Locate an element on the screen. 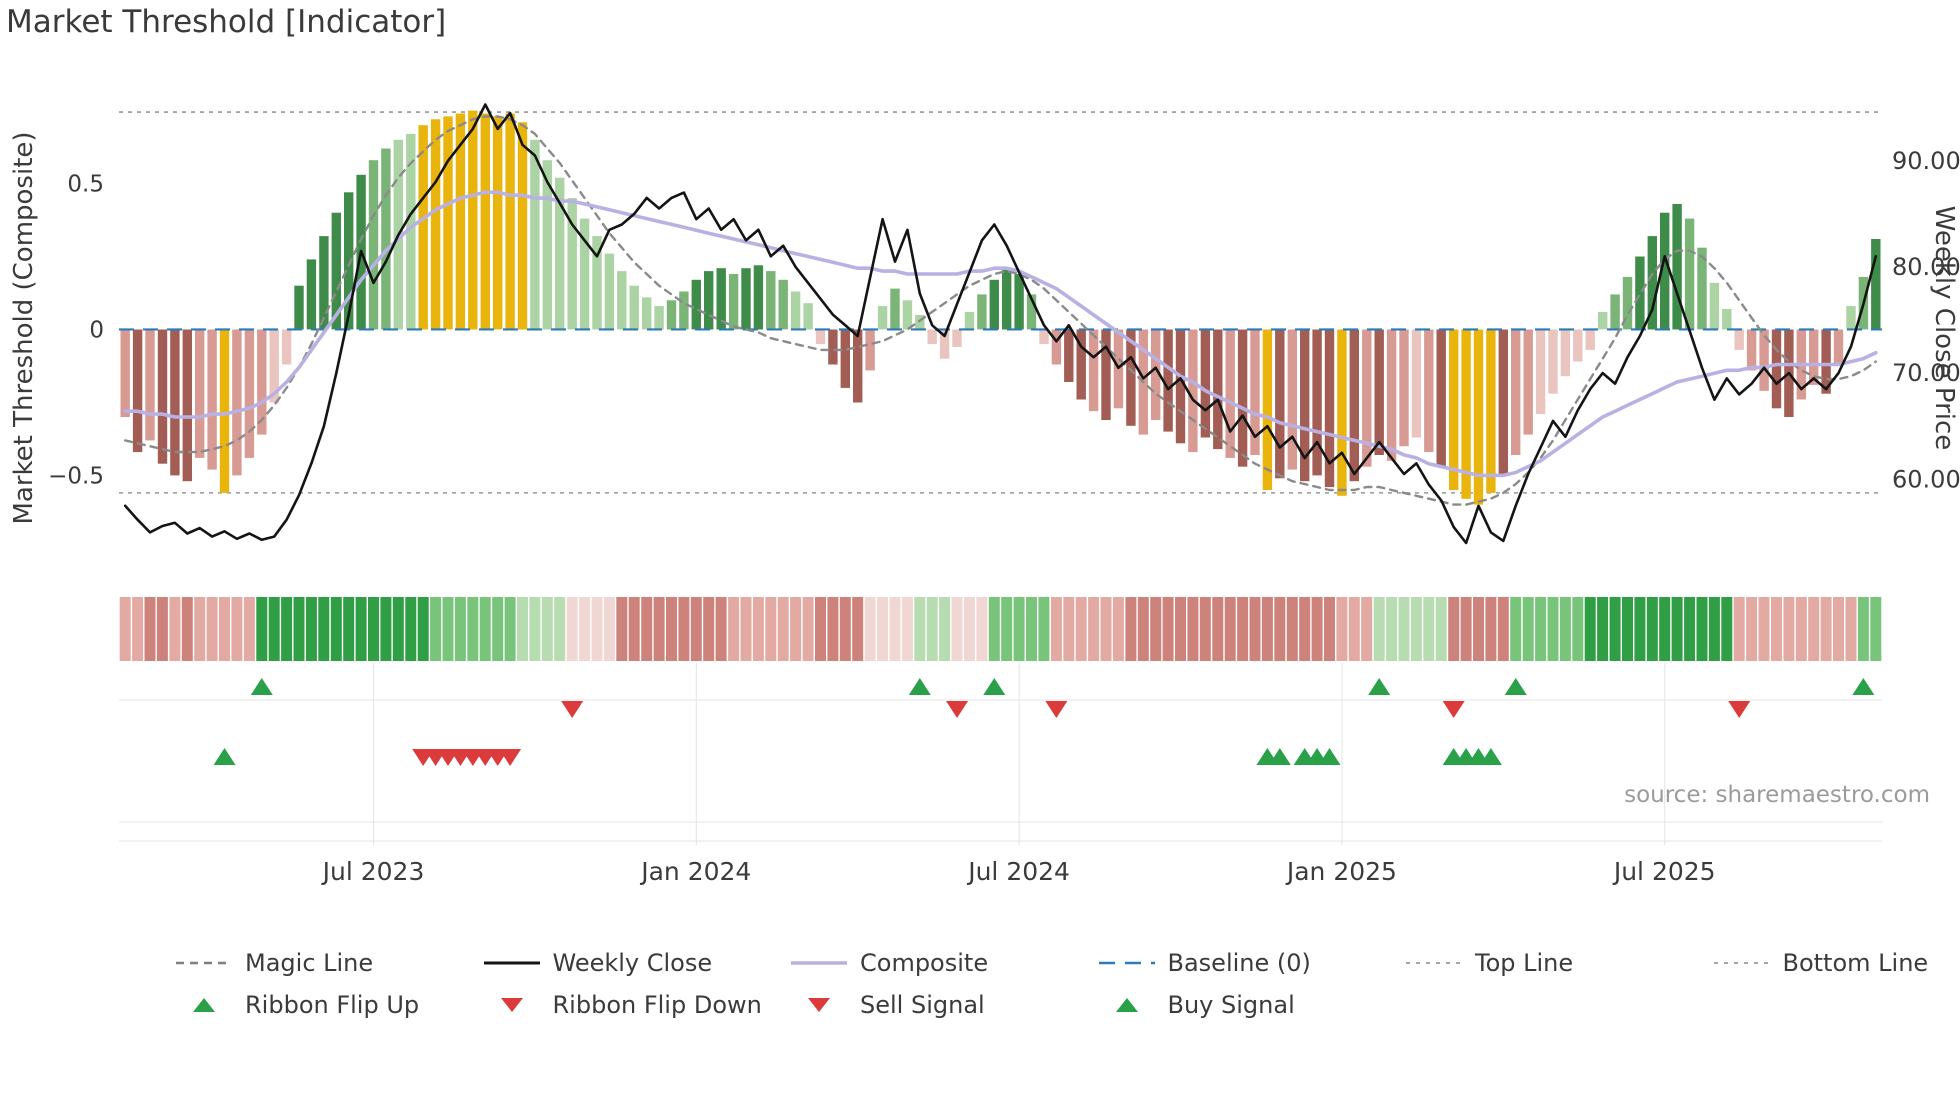 Image resolution: width=1960 pixels, height=1102 pixels. left-tick-label: −0.5 is located at coordinates (76, 476).